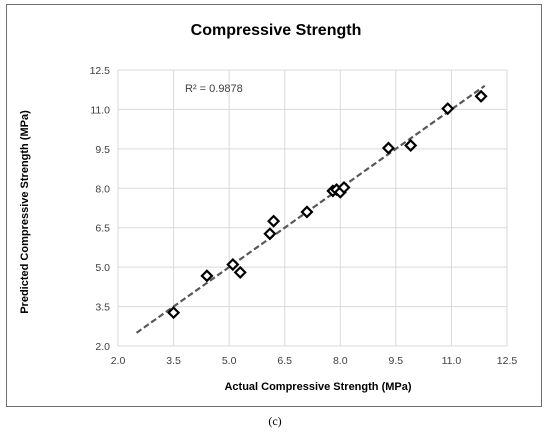 This screenshot has height=439, width=550. Describe the element at coordinates (100, 71) in the screenshot. I see `y-tick-label: 12.5` at that location.